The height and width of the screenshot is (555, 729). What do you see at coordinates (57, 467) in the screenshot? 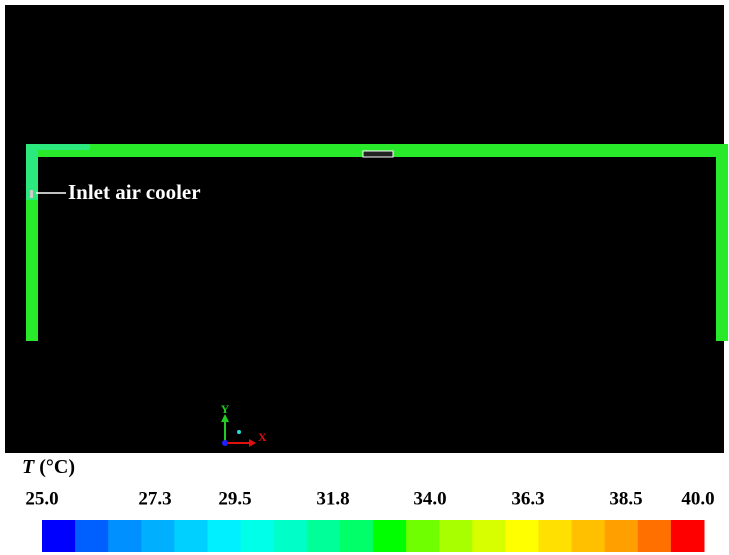
I see `legend-unit: (°C)` at bounding box center [57, 467].